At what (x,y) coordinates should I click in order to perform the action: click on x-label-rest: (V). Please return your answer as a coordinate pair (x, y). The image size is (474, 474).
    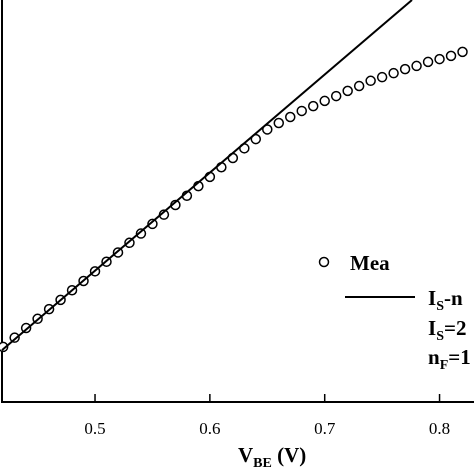
    Looking at the image, I should click on (289, 455).